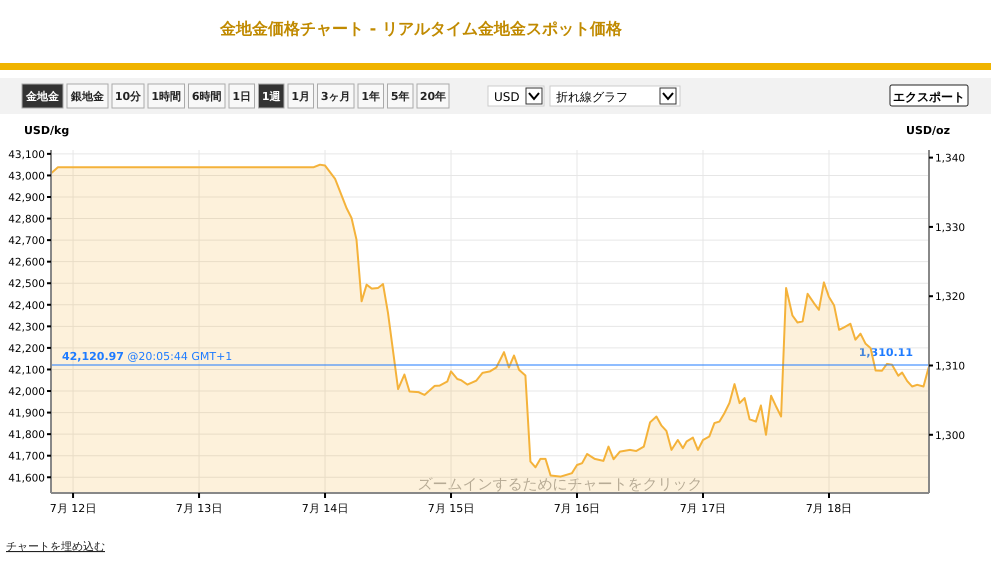 Image resolution: width=991 pixels, height=570 pixels. What do you see at coordinates (26, 154) in the screenshot?
I see `y-tick-label: 43,100` at bounding box center [26, 154].